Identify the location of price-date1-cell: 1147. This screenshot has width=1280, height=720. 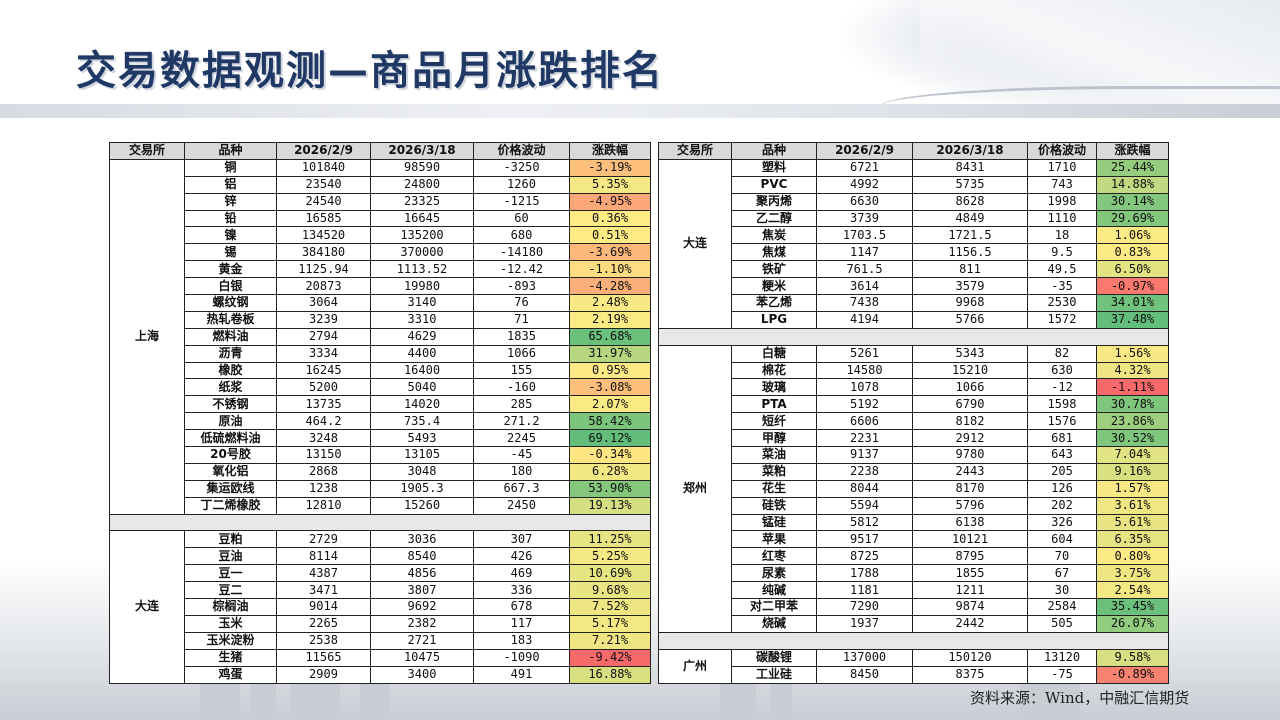
(864, 252).